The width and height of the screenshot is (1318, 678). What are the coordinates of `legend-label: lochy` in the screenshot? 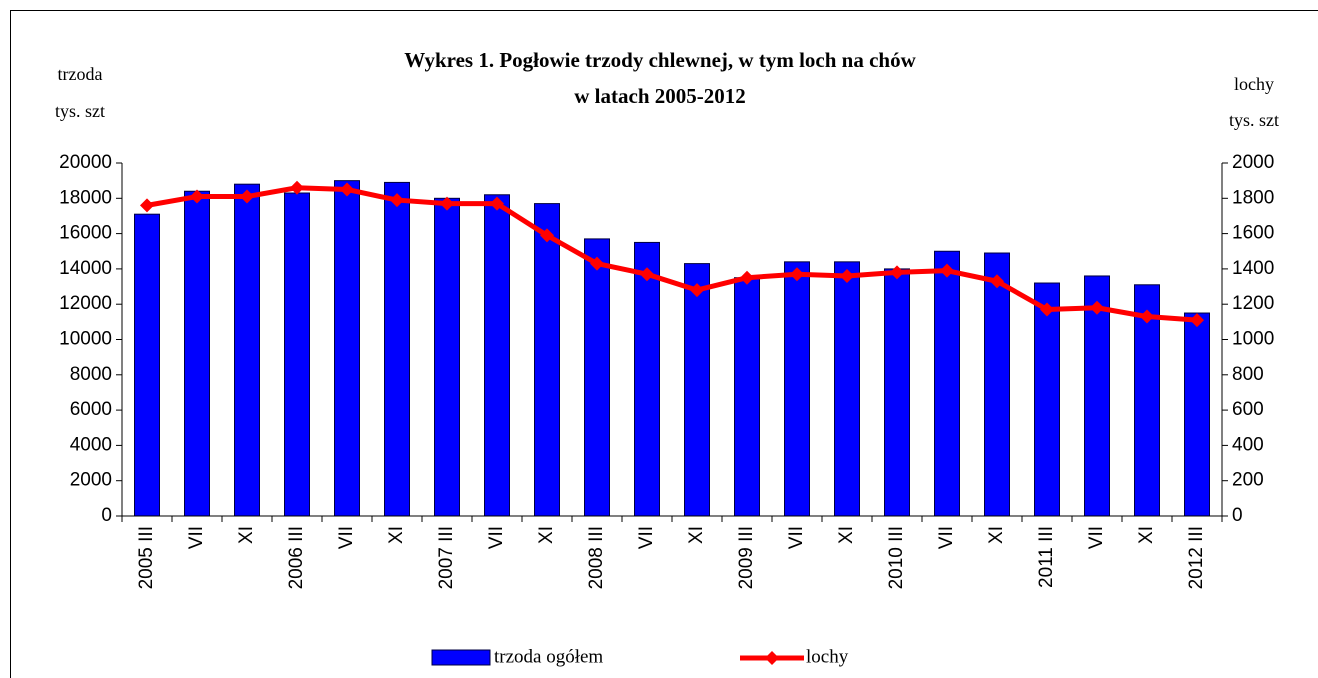 It's located at (827, 656).